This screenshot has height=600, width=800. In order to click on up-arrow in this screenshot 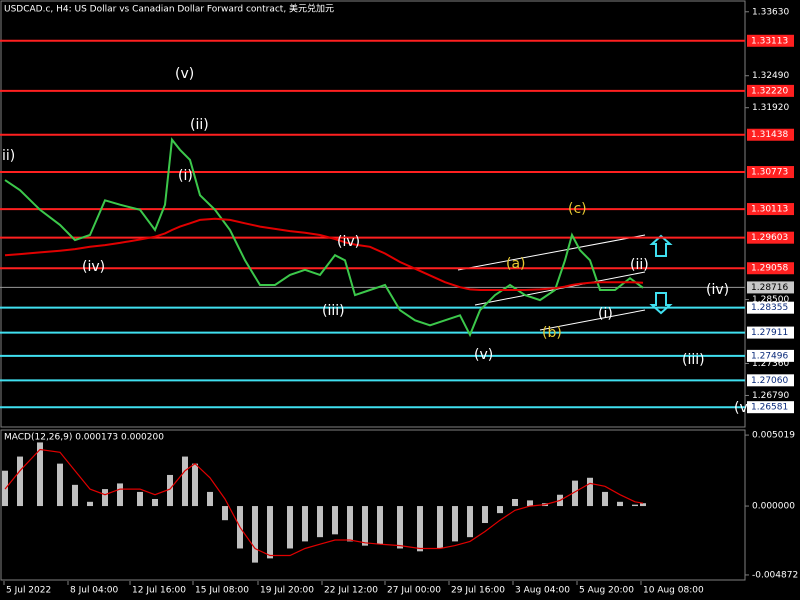, I will do `click(661, 245)`.